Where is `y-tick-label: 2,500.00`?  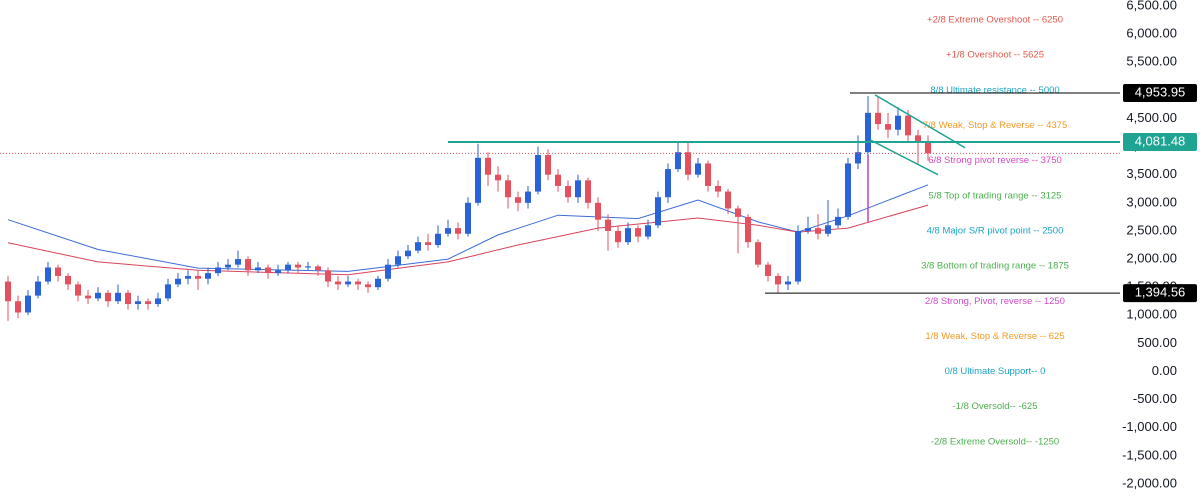
y-tick-label: 2,500.00 is located at coordinates (1151, 229).